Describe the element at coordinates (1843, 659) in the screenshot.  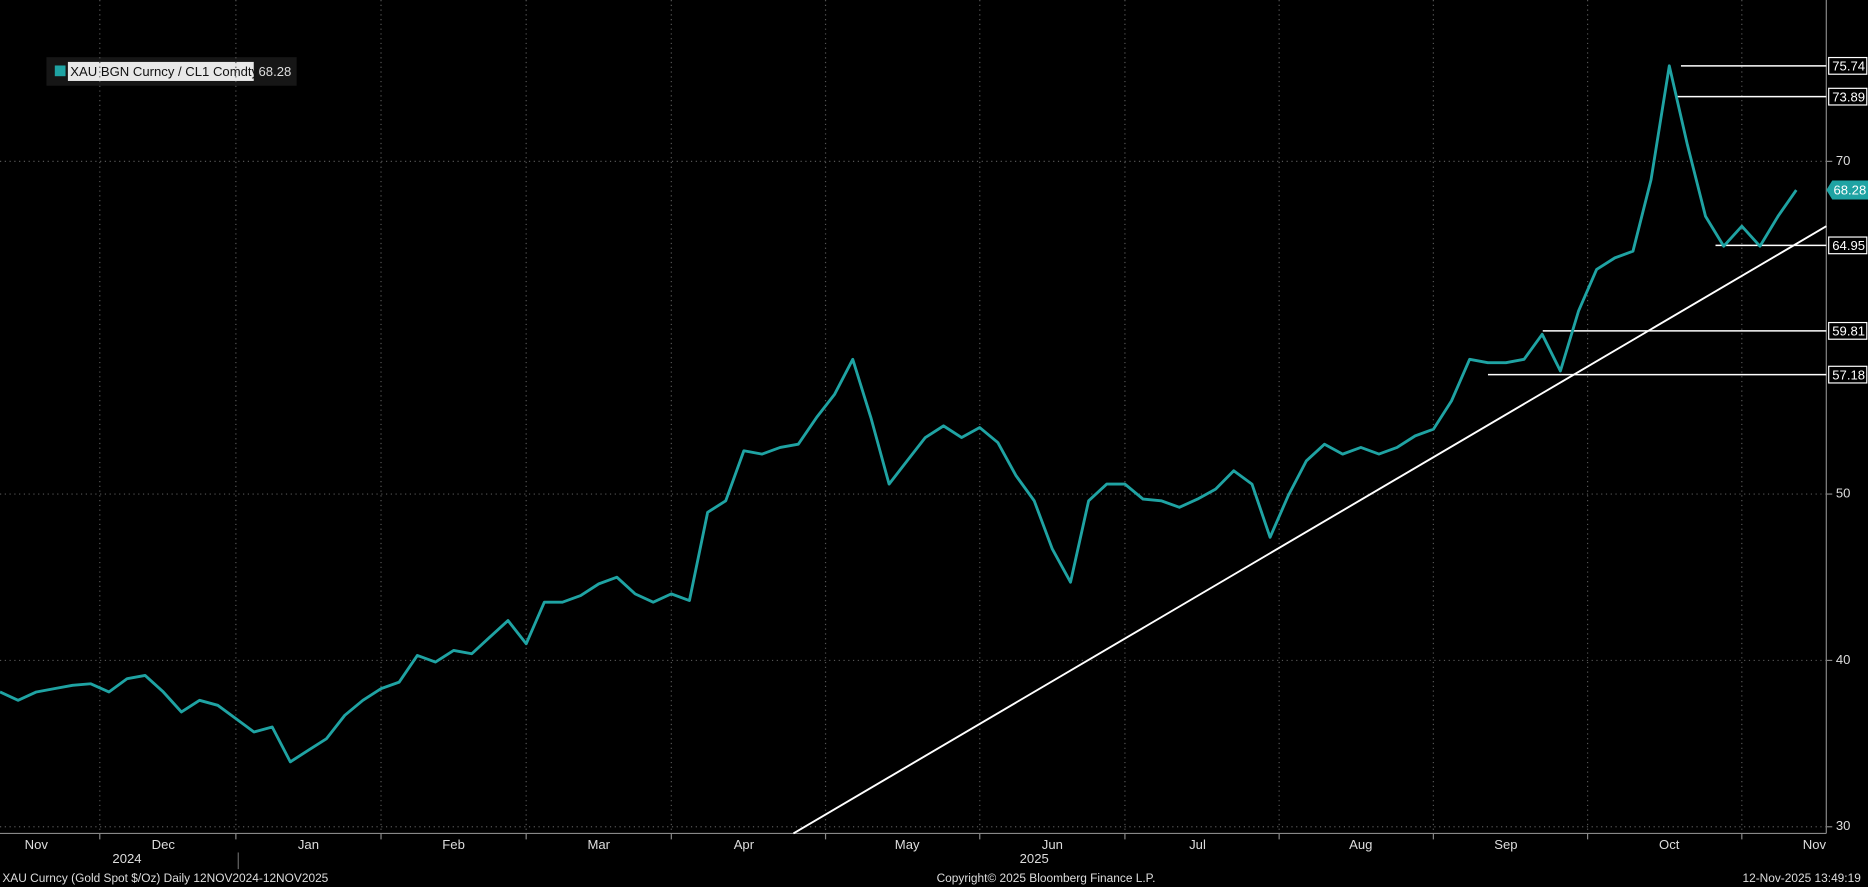
I see `y-tick-label: 40` at that location.